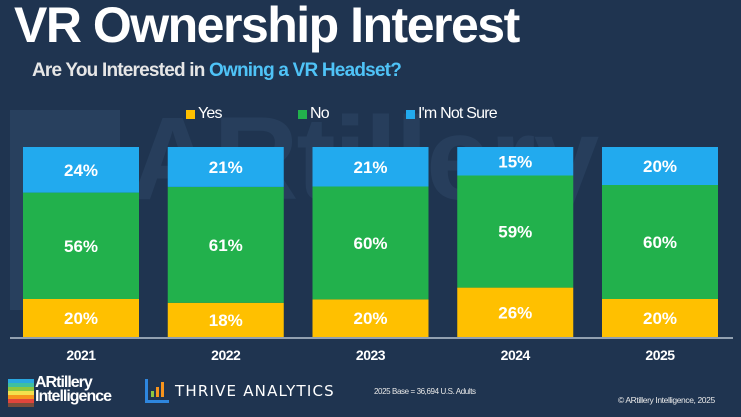 This screenshot has width=741, height=417. I want to click on thrive-logo-text: THRIVE ANALYTICS, so click(255, 391).